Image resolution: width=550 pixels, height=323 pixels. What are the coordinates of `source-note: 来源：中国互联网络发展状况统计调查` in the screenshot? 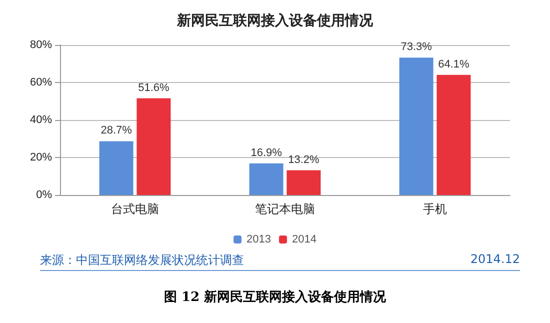 It's located at (142, 260).